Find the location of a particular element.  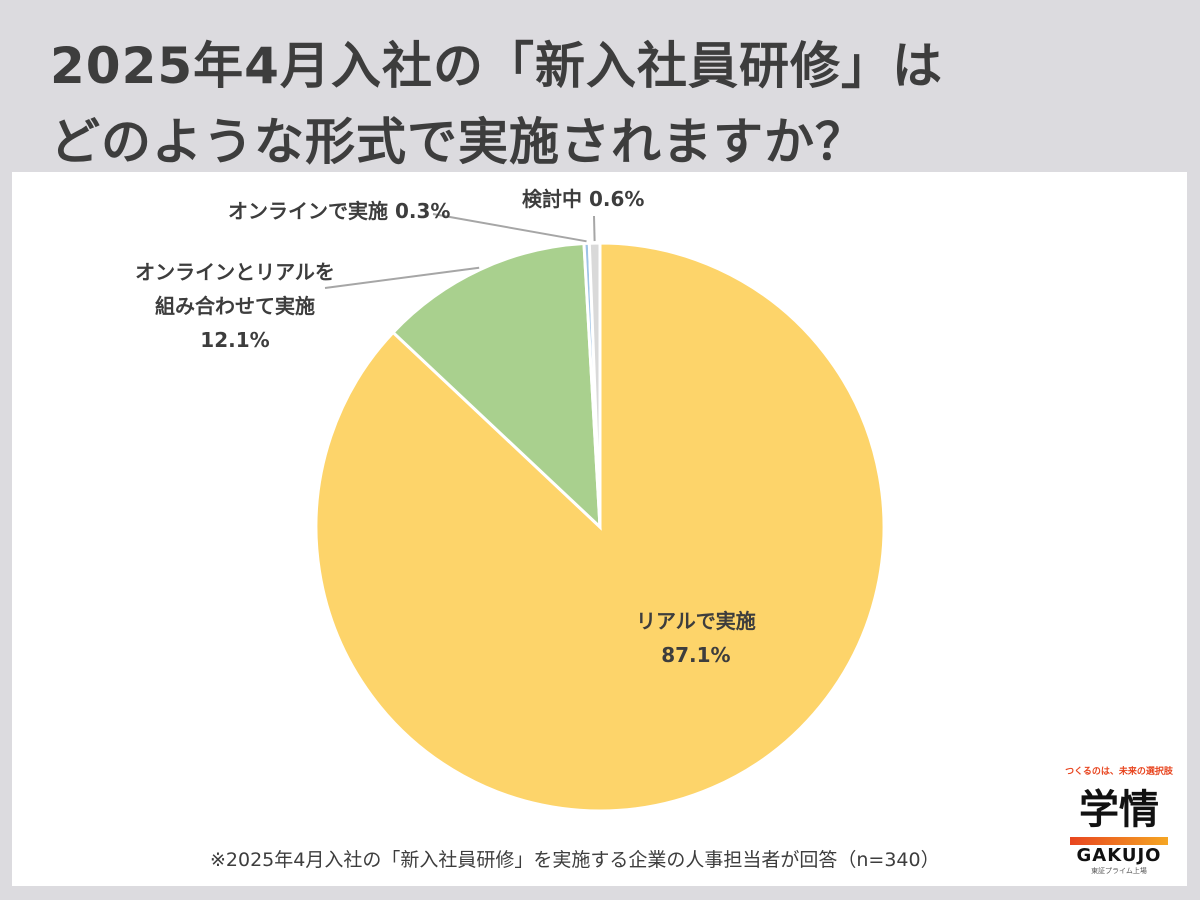

leader-line-considering is located at coordinates (594, 228).